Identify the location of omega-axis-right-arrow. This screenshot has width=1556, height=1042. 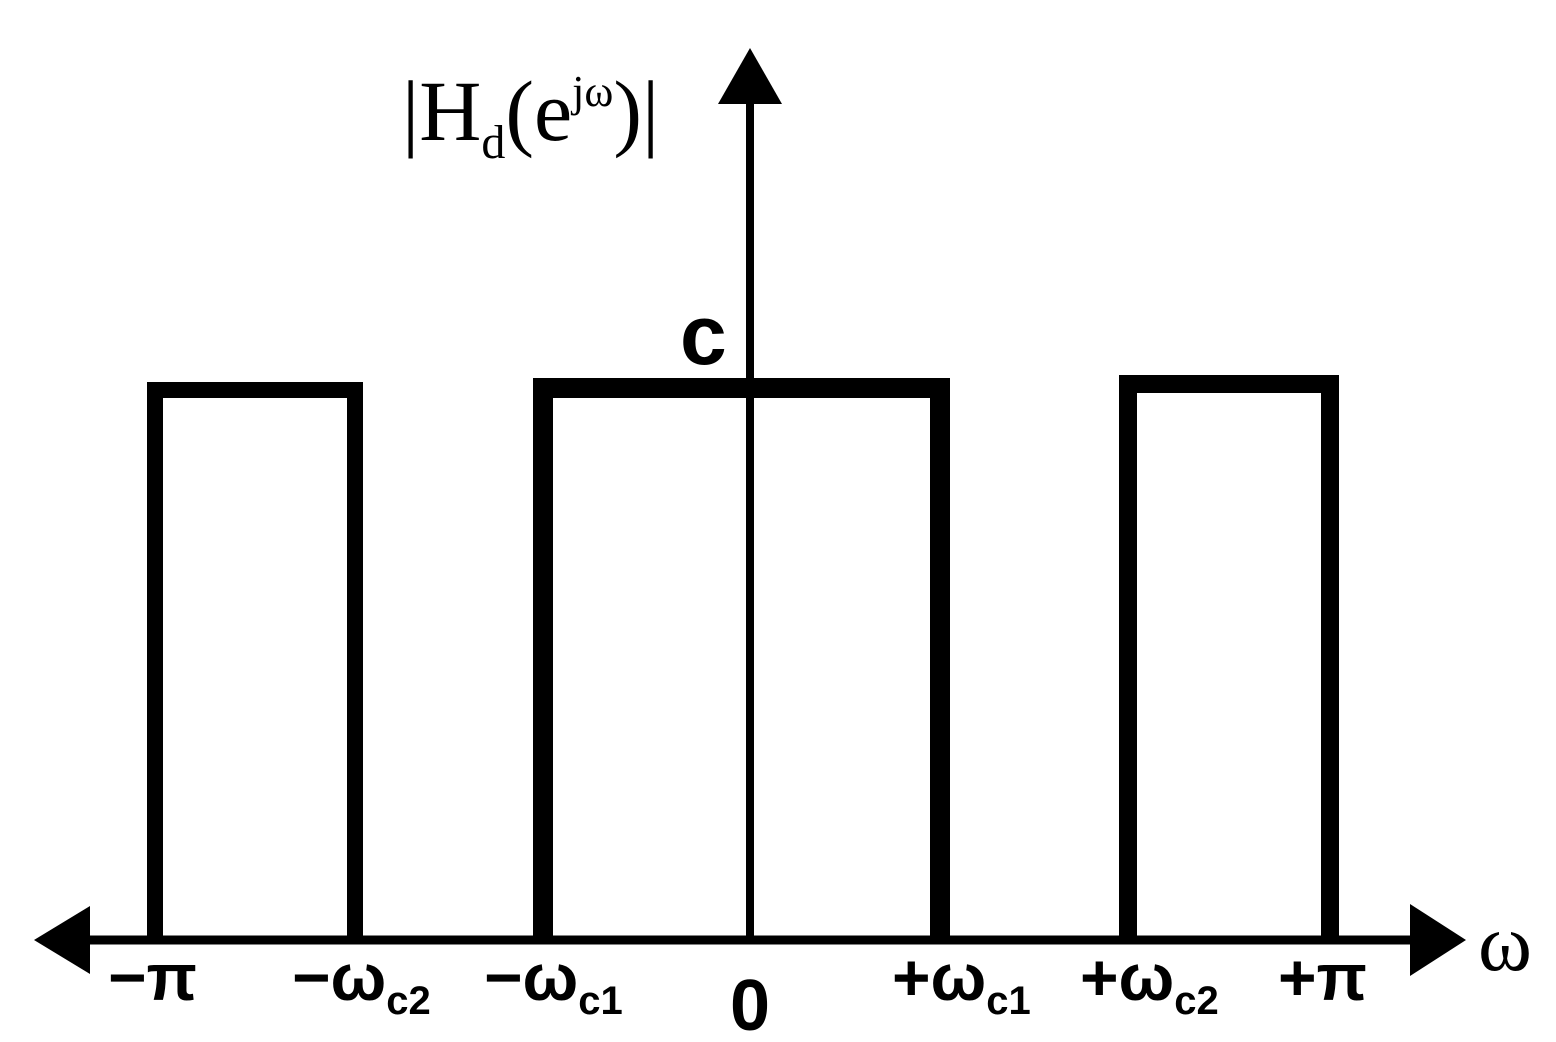
(1438, 940).